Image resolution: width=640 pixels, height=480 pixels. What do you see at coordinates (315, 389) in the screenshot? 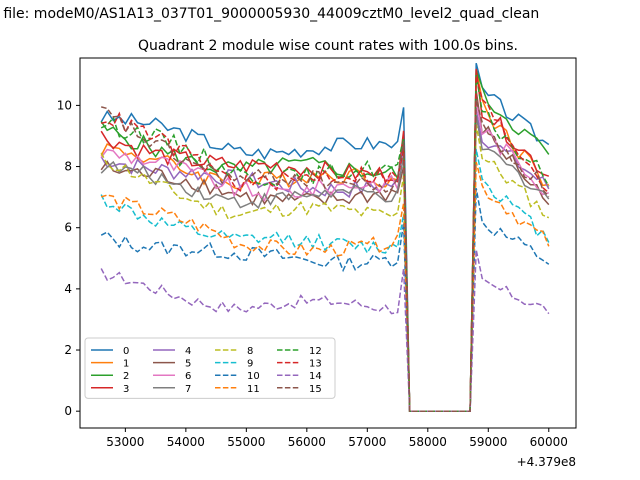
I see `legend-label: 15` at bounding box center [315, 389].